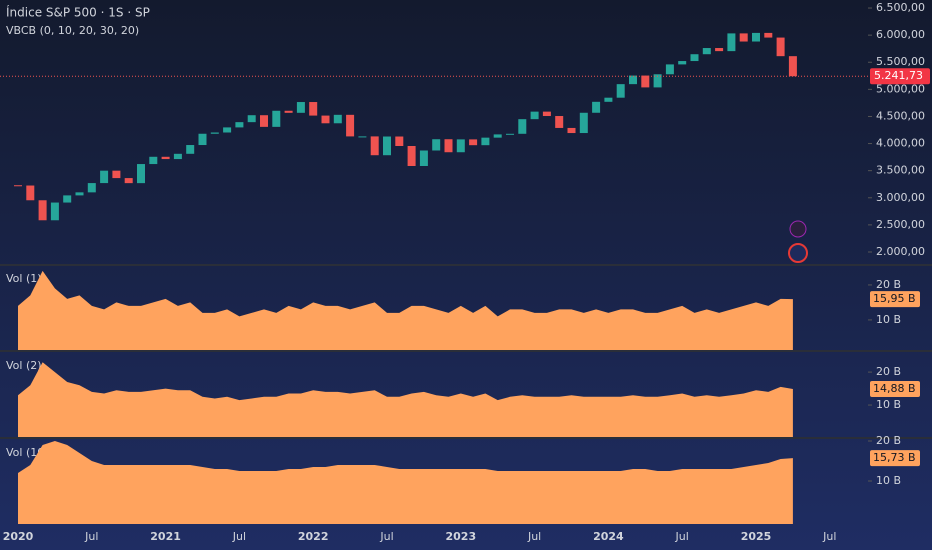 Image resolution: width=932 pixels, height=550 pixels. Describe the element at coordinates (900, 224) in the screenshot. I see `y-tick-label: 2.500,00` at that location.